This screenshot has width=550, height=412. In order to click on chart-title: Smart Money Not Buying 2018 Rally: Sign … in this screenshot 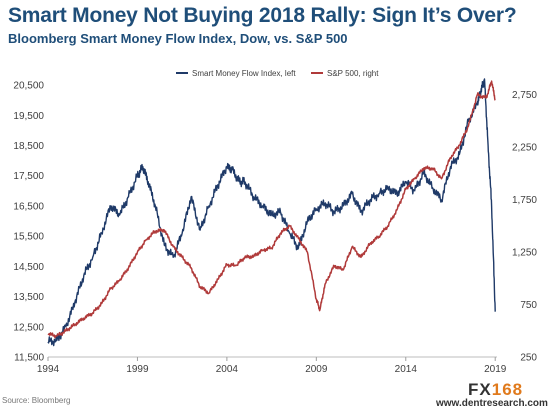, I will do `click(262, 15)`.